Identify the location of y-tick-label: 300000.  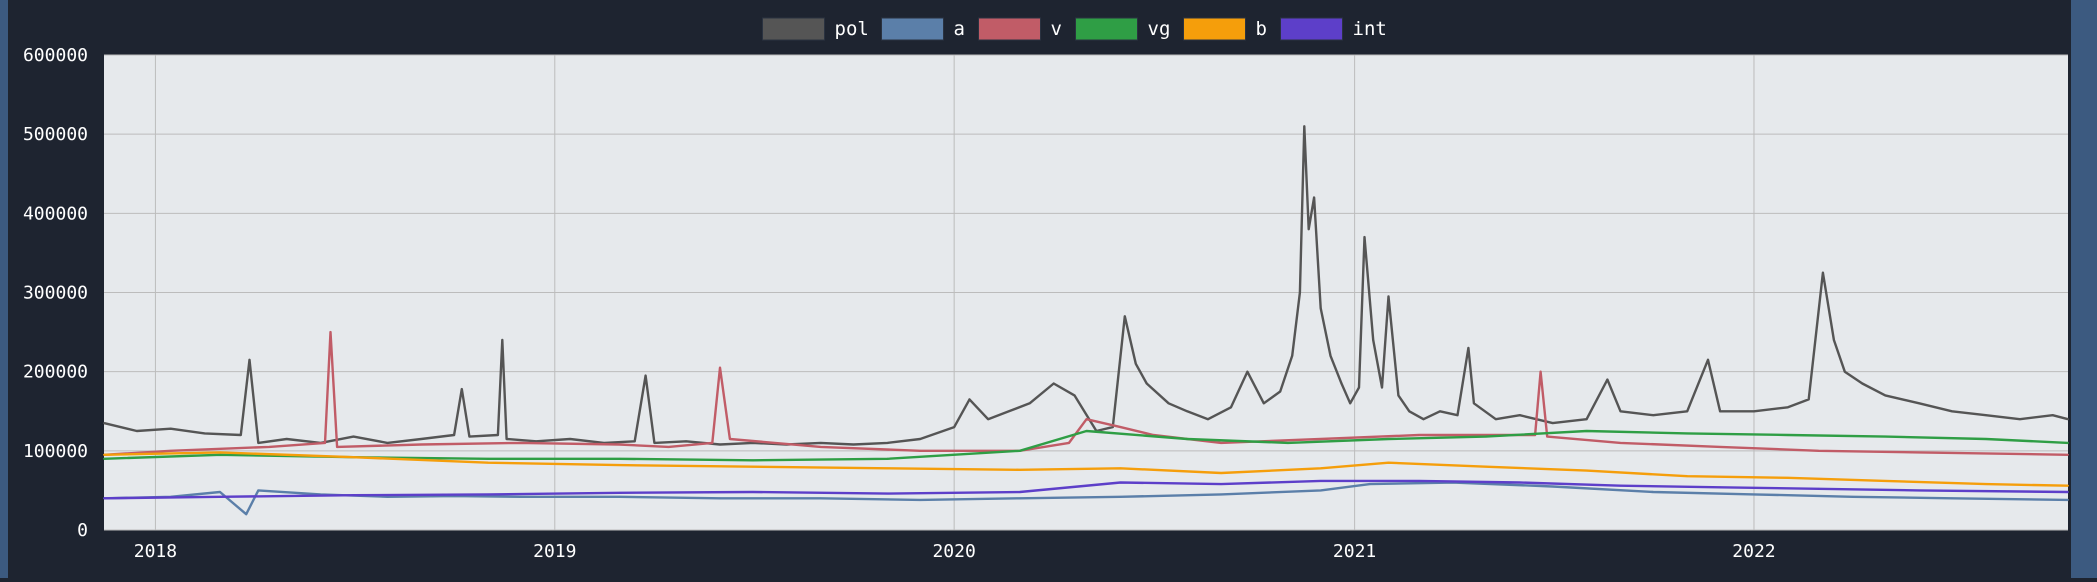
(55, 293).